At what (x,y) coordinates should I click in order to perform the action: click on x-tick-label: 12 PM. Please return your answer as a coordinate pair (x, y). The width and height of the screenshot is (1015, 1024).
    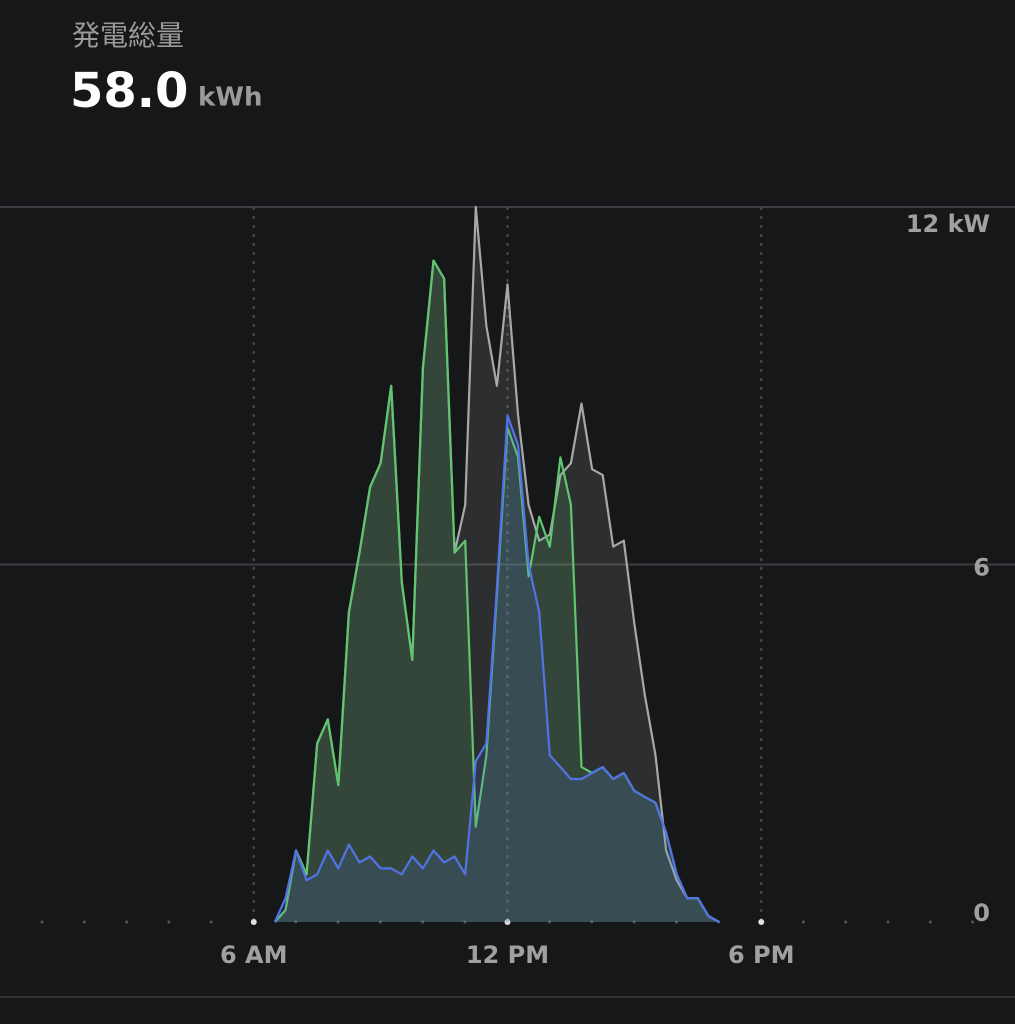
    Looking at the image, I should click on (507, 955).